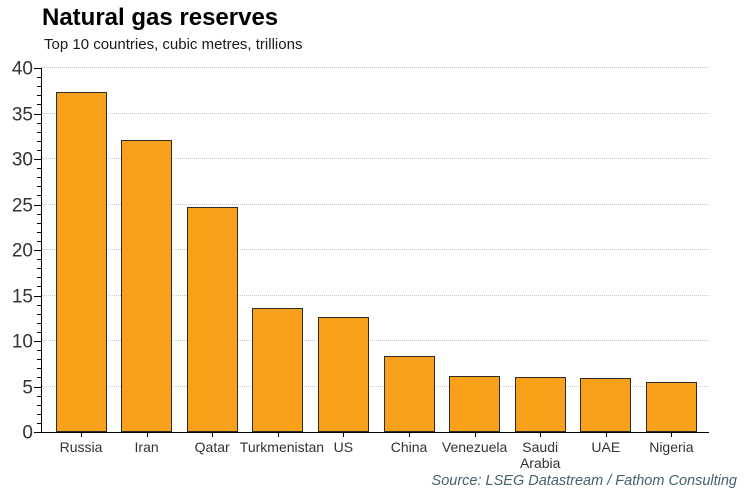  What do you see at coordinates (81, 447) in the screenshot?
I see `x-tick-label-russia: Russia` at bounding box center [81, 447].